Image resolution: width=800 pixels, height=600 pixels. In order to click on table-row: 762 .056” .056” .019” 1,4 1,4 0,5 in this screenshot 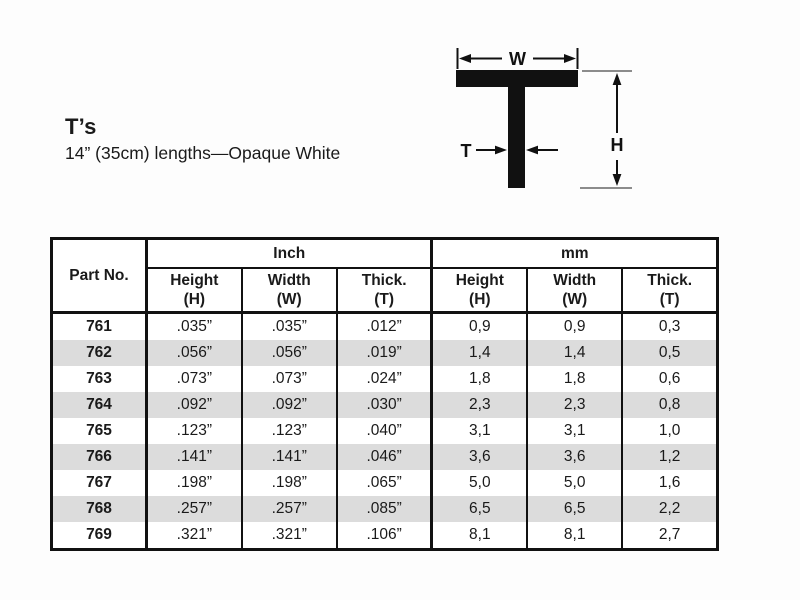, I will do `click(384, 353)`.